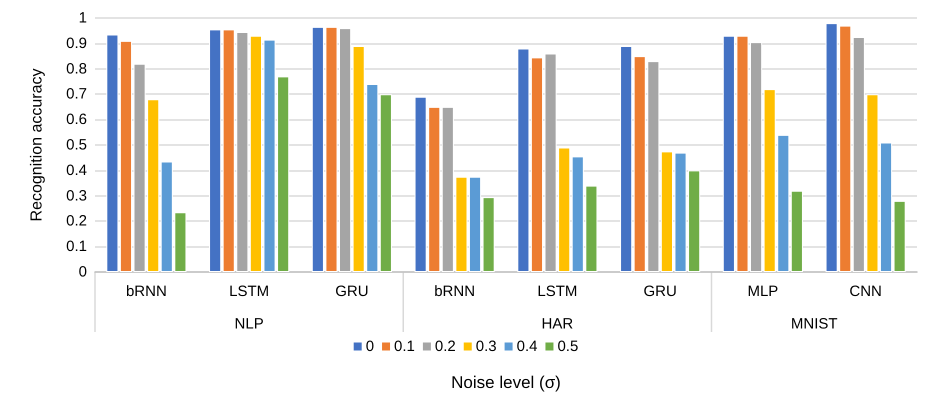  I want to click on y-tick-label: 0.6, so click(76, 119).